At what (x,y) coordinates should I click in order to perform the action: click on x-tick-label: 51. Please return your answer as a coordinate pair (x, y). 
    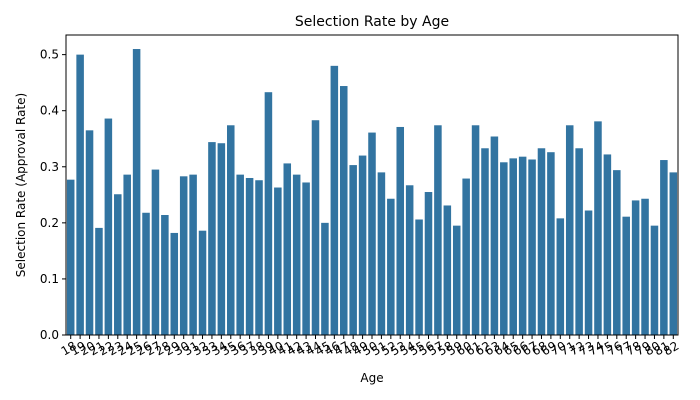
    Looking at the image, I should click on (379, 349).